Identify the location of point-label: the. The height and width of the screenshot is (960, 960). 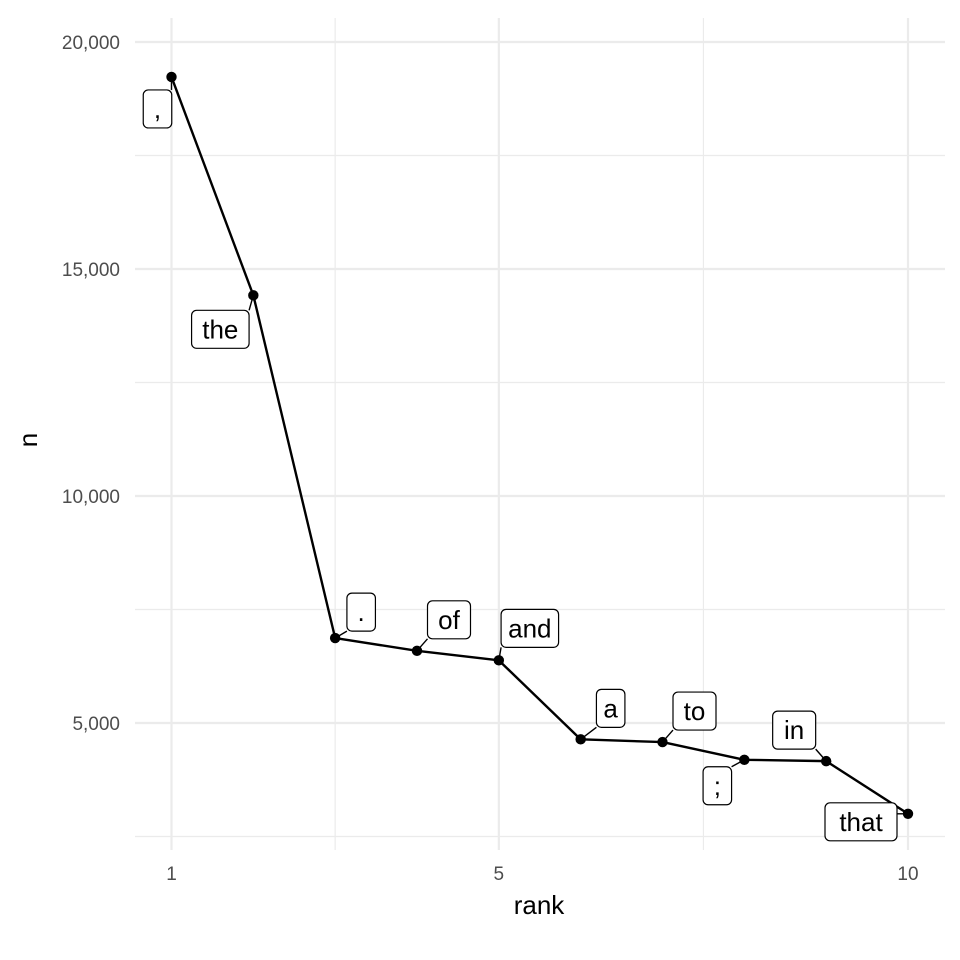
(222, 322).